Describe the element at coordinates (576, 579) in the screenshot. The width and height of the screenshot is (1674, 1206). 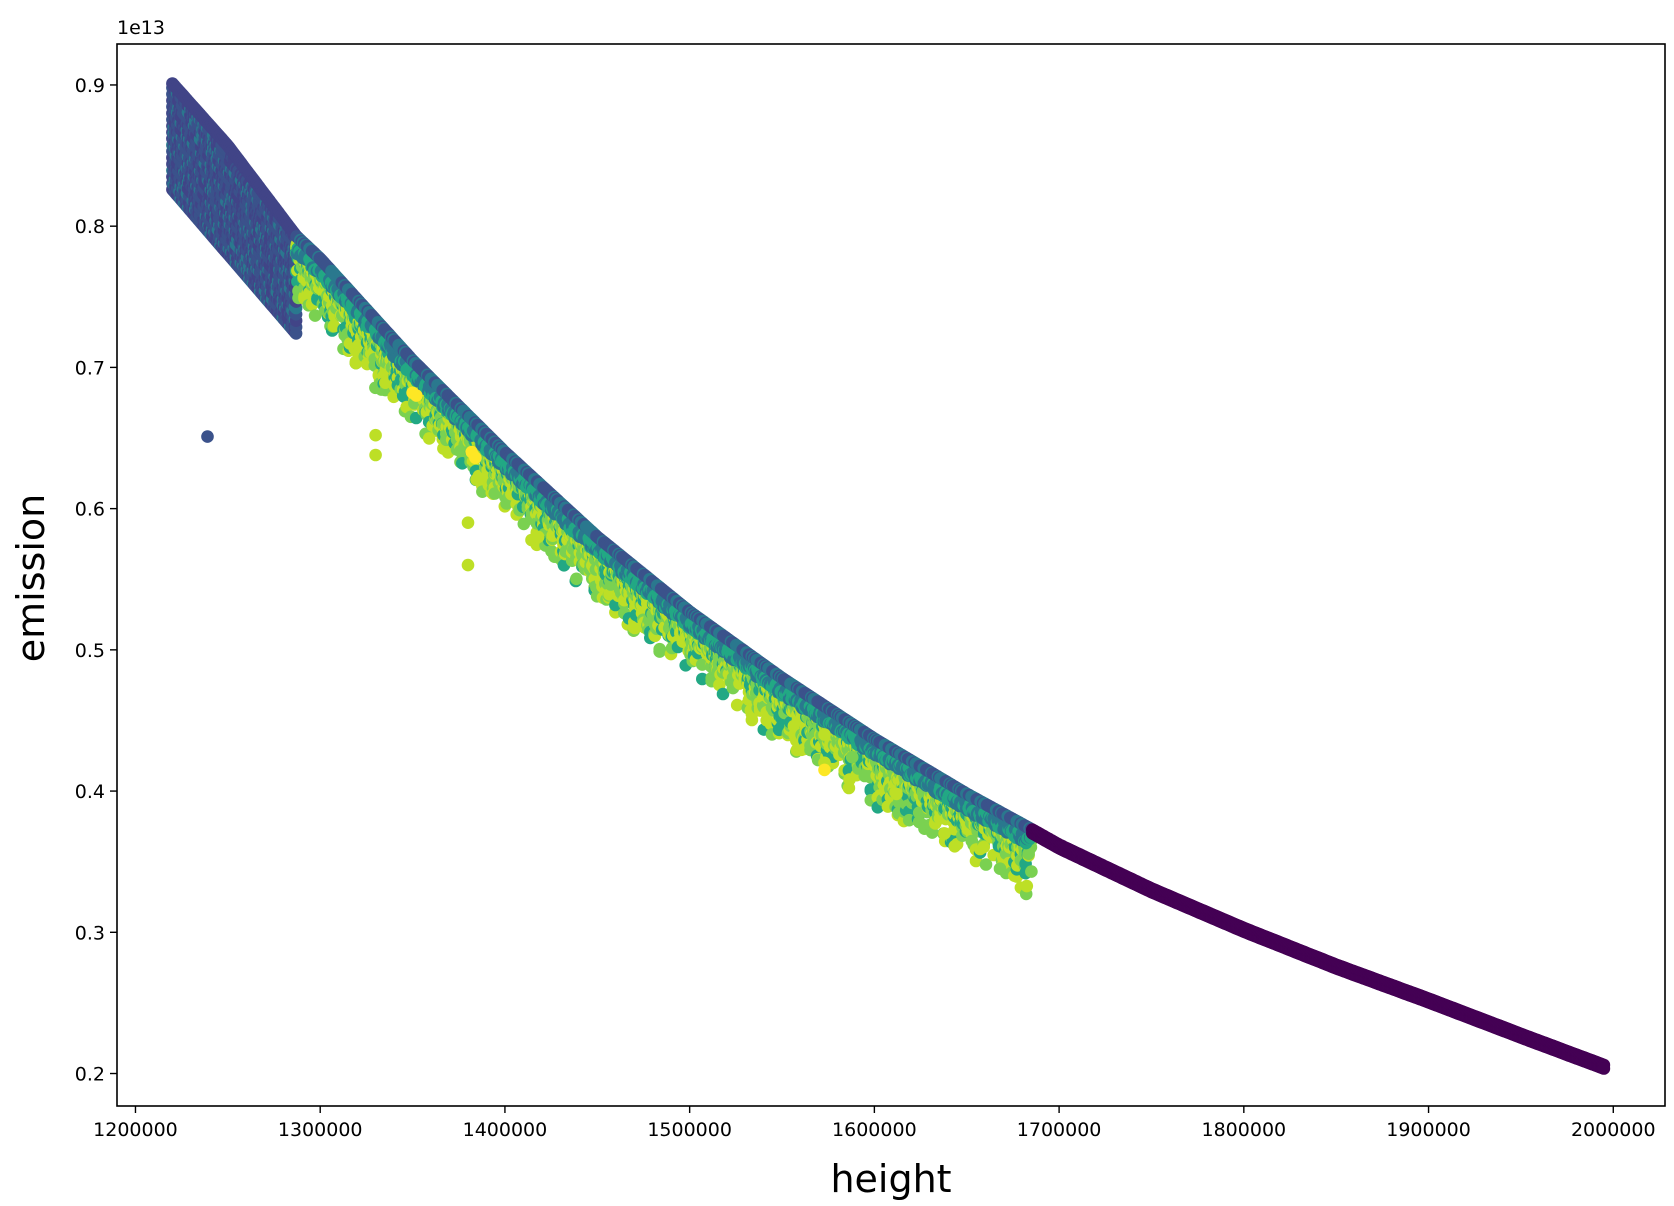
I see `data-point` at that location.